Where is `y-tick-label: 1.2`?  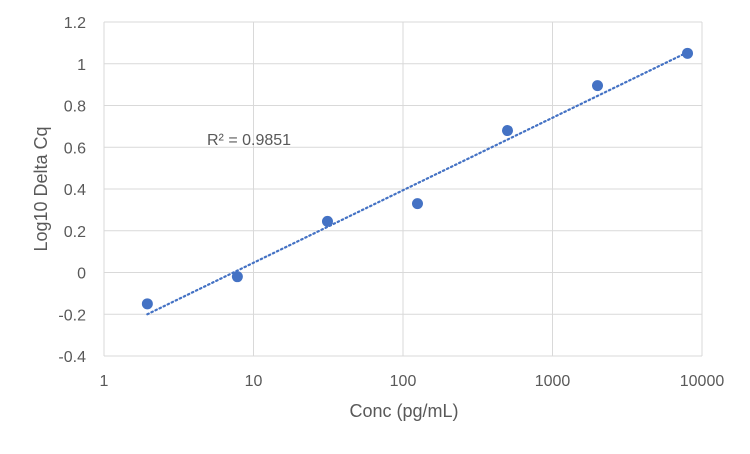 y-tick-label: 1.2 is located at coordinates (75, 23).